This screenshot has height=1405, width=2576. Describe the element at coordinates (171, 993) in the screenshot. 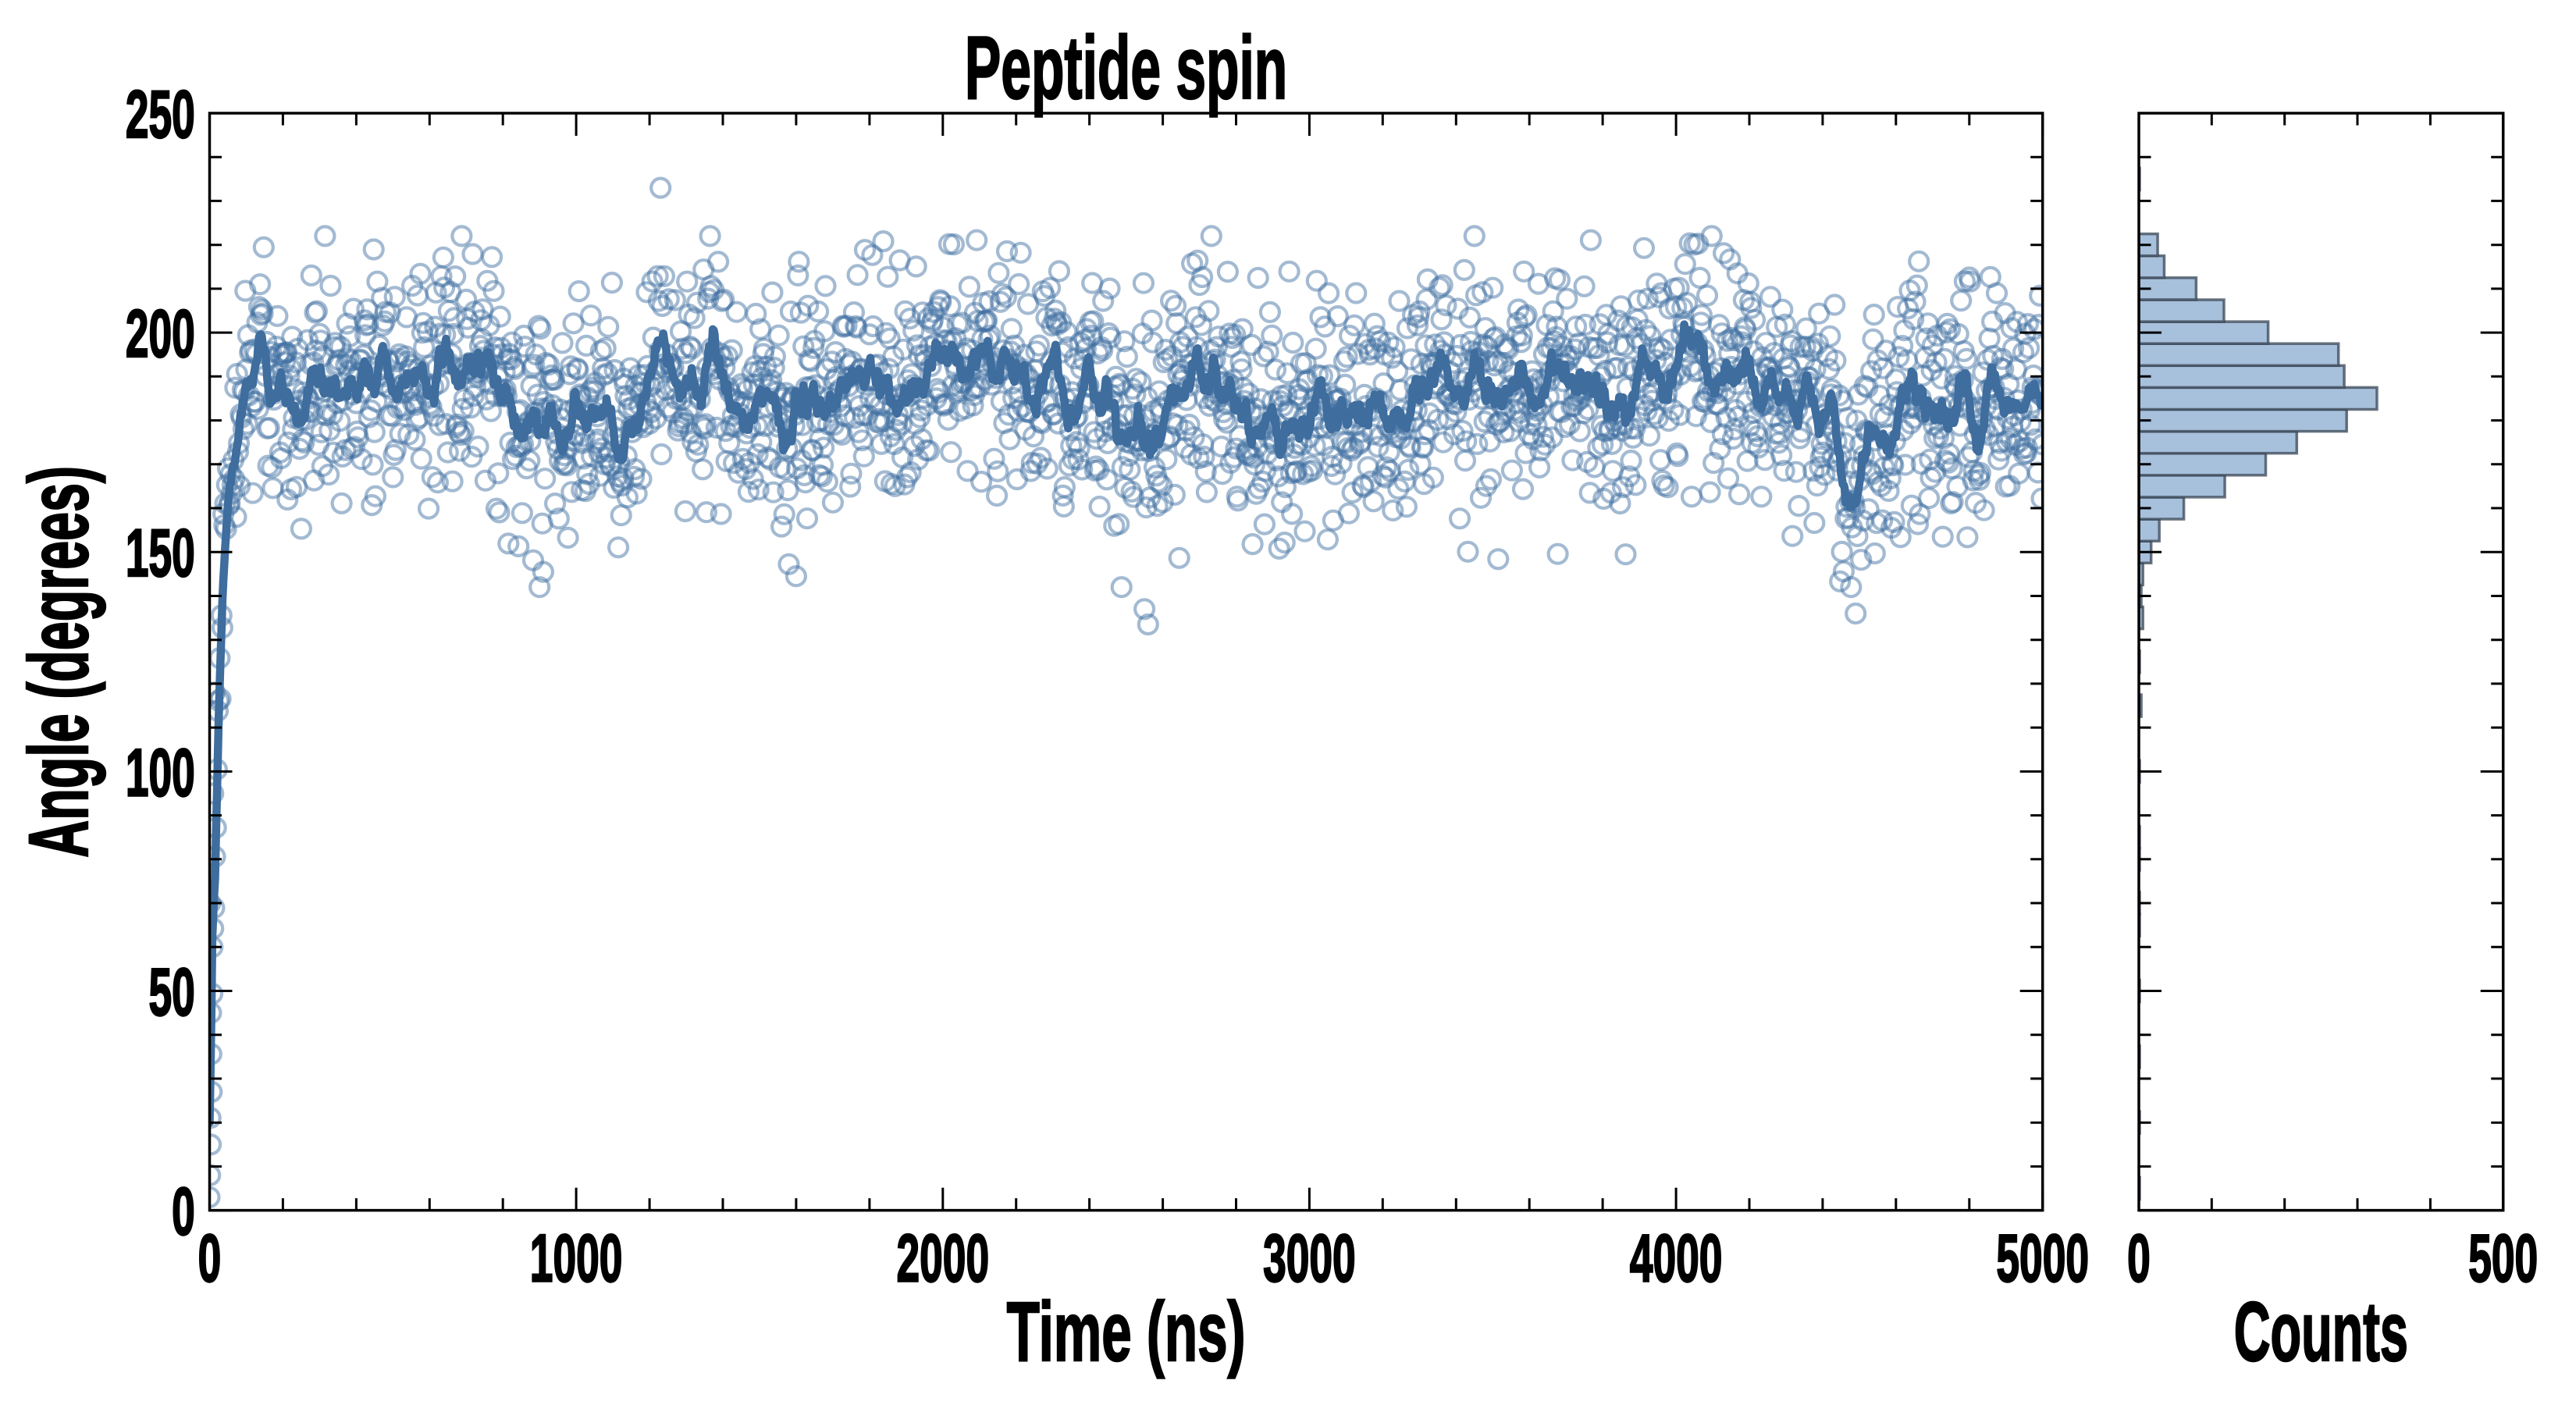

I see `svg-text: 50` at that location.